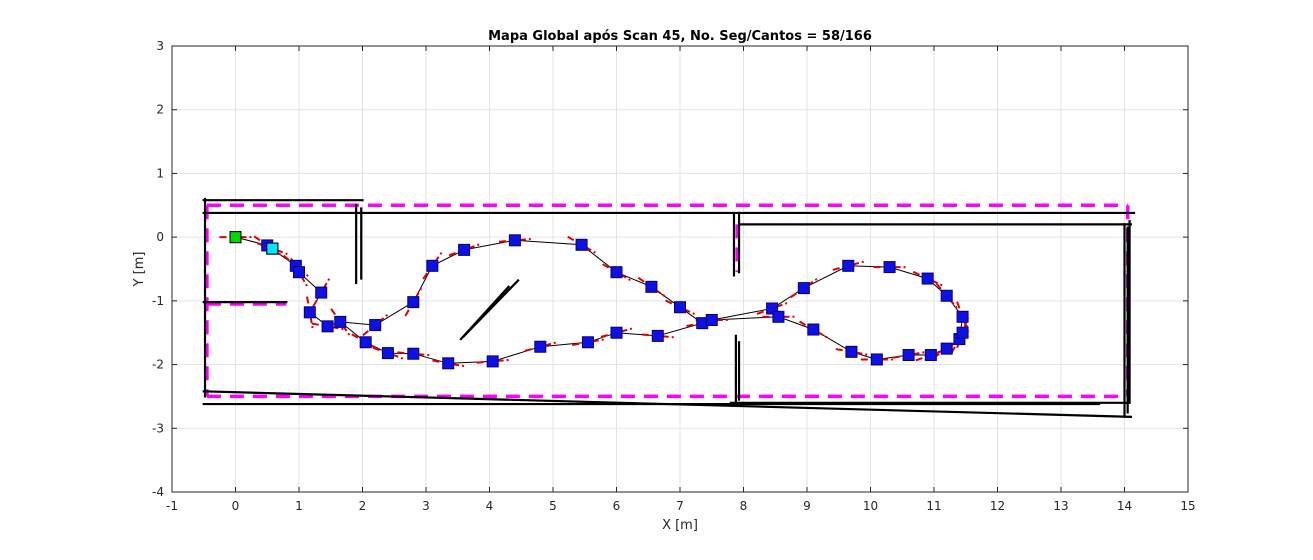  I want to click on x-tick-label: 12, so click(997, 506).